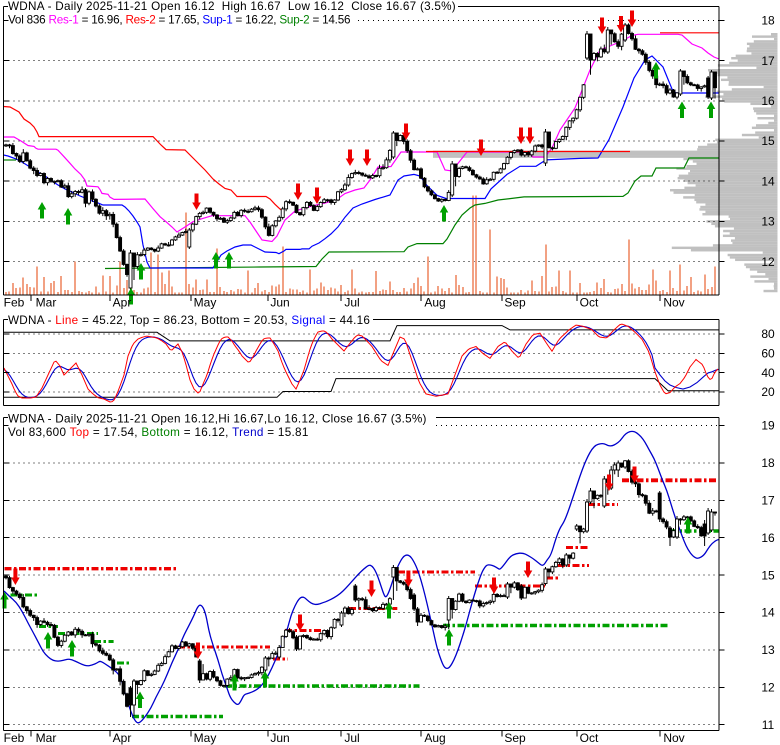 This screenshot has height=745, width=780. What do you see at coordinates (768, 354) in the screenshot?
I see `svg-text: 60` at bounding box center [768, 354].